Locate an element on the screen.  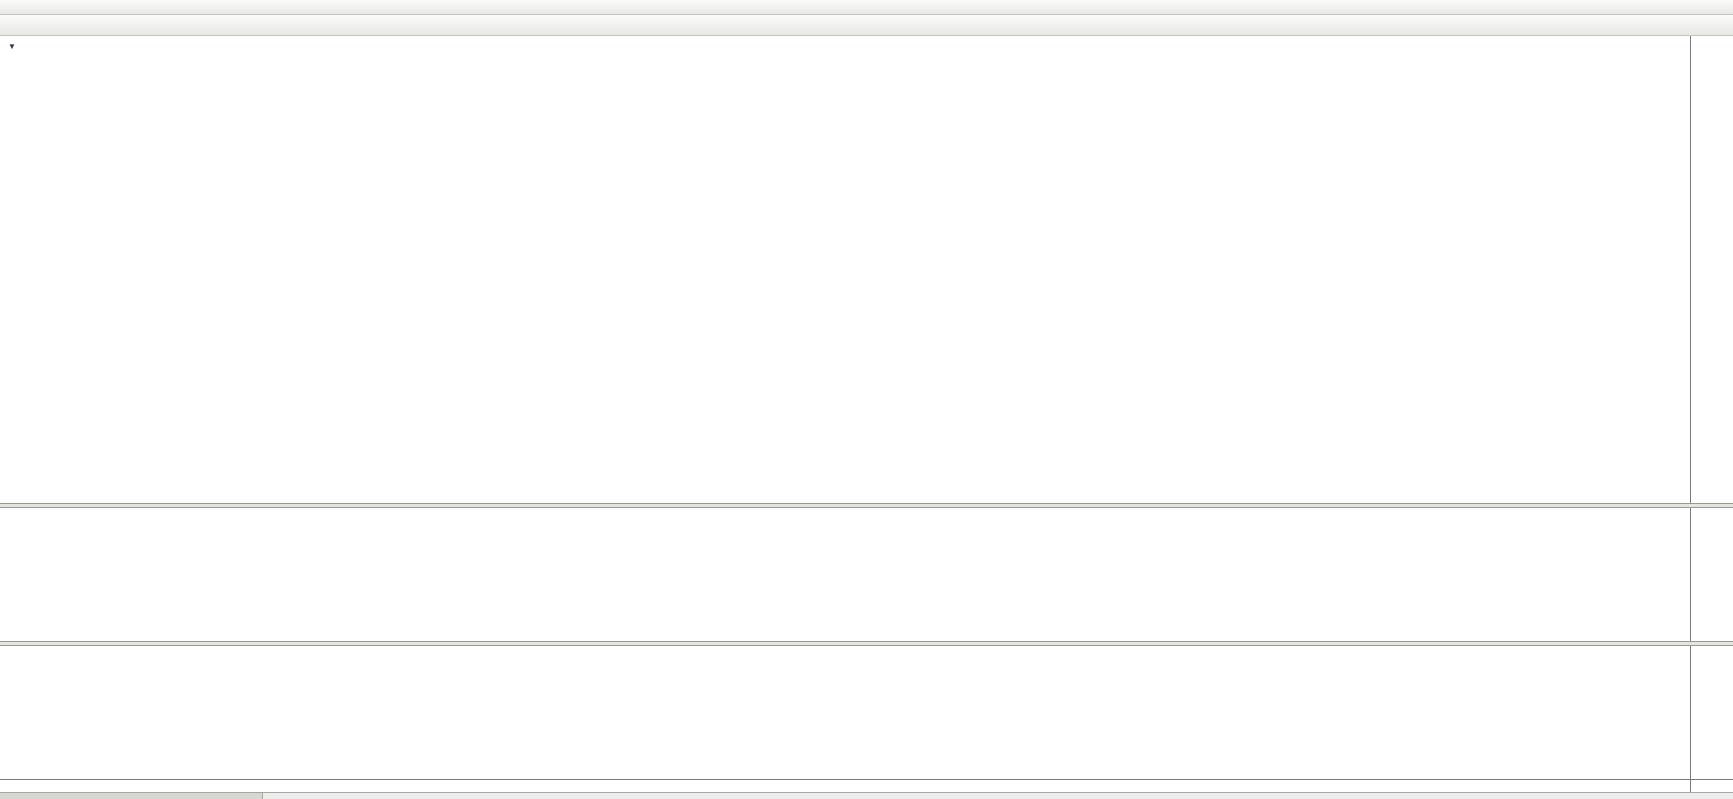
chart-collapse-triangle: ▼ is located at coordinates (12, 46).